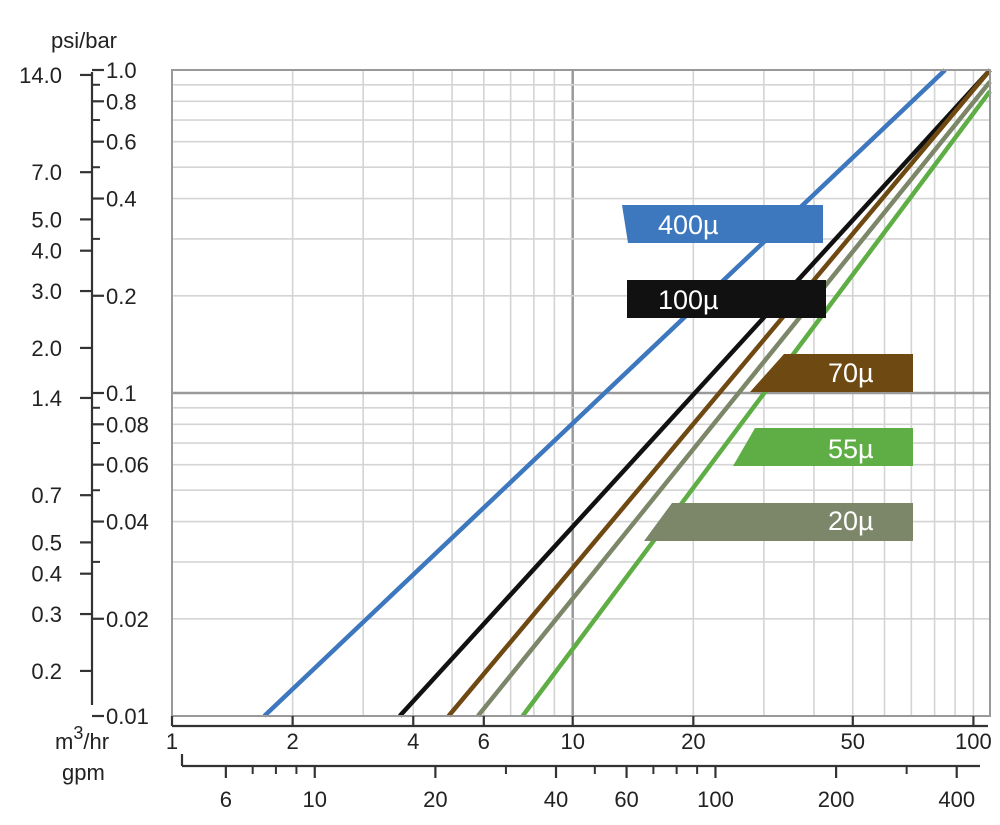  I want to click on gpm-tick-label: 200, so click(836, 799).